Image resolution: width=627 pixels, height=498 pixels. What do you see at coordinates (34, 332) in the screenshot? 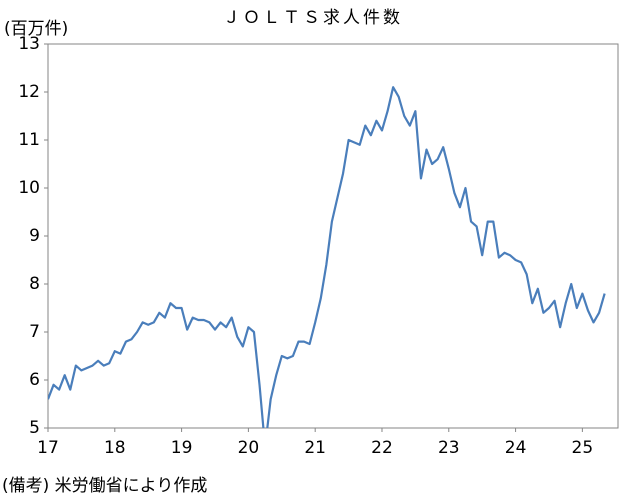
I see `y-tick-label: 7` at bounding box center [34, 332].